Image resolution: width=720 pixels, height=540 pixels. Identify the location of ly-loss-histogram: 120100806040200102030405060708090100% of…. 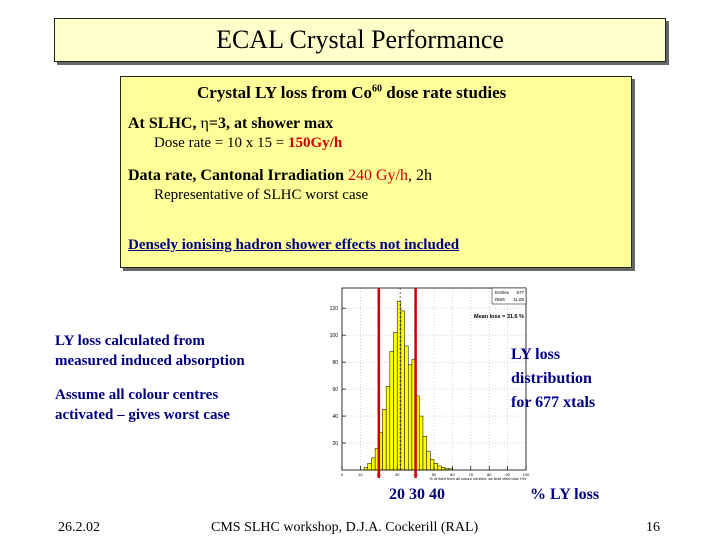
(422, 380).